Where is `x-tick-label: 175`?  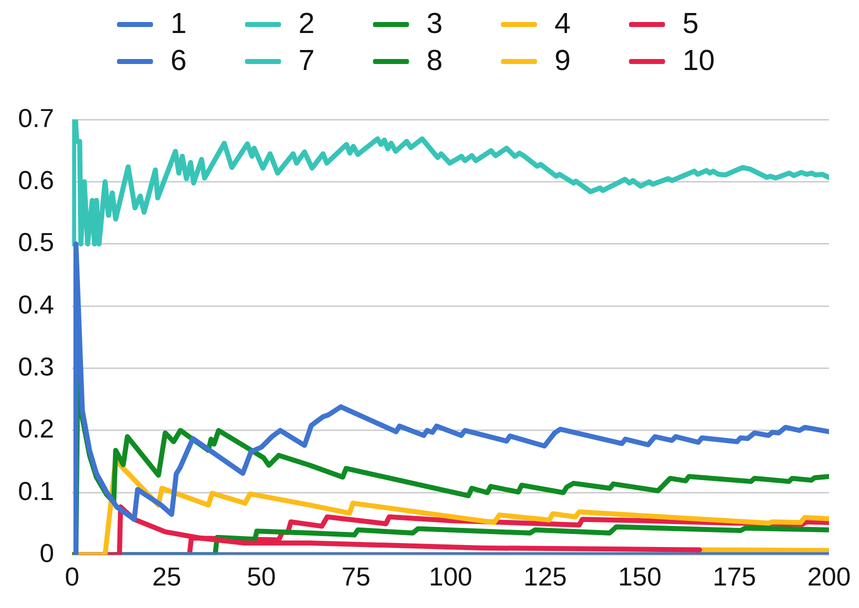 x-tick-label: 175 is located at coordinates (734, 577).